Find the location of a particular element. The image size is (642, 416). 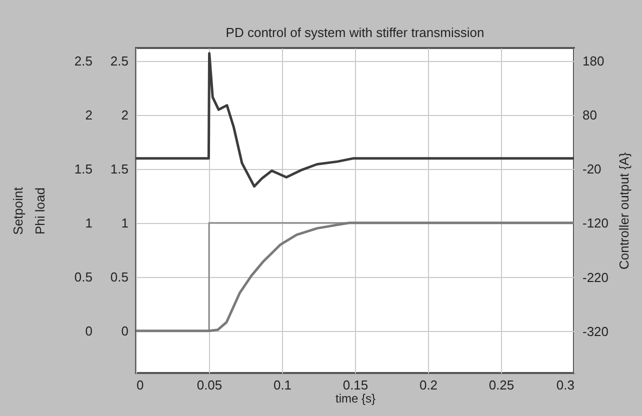

y2-axis-title: Controller output {A} is located at coordinates (624, 211).